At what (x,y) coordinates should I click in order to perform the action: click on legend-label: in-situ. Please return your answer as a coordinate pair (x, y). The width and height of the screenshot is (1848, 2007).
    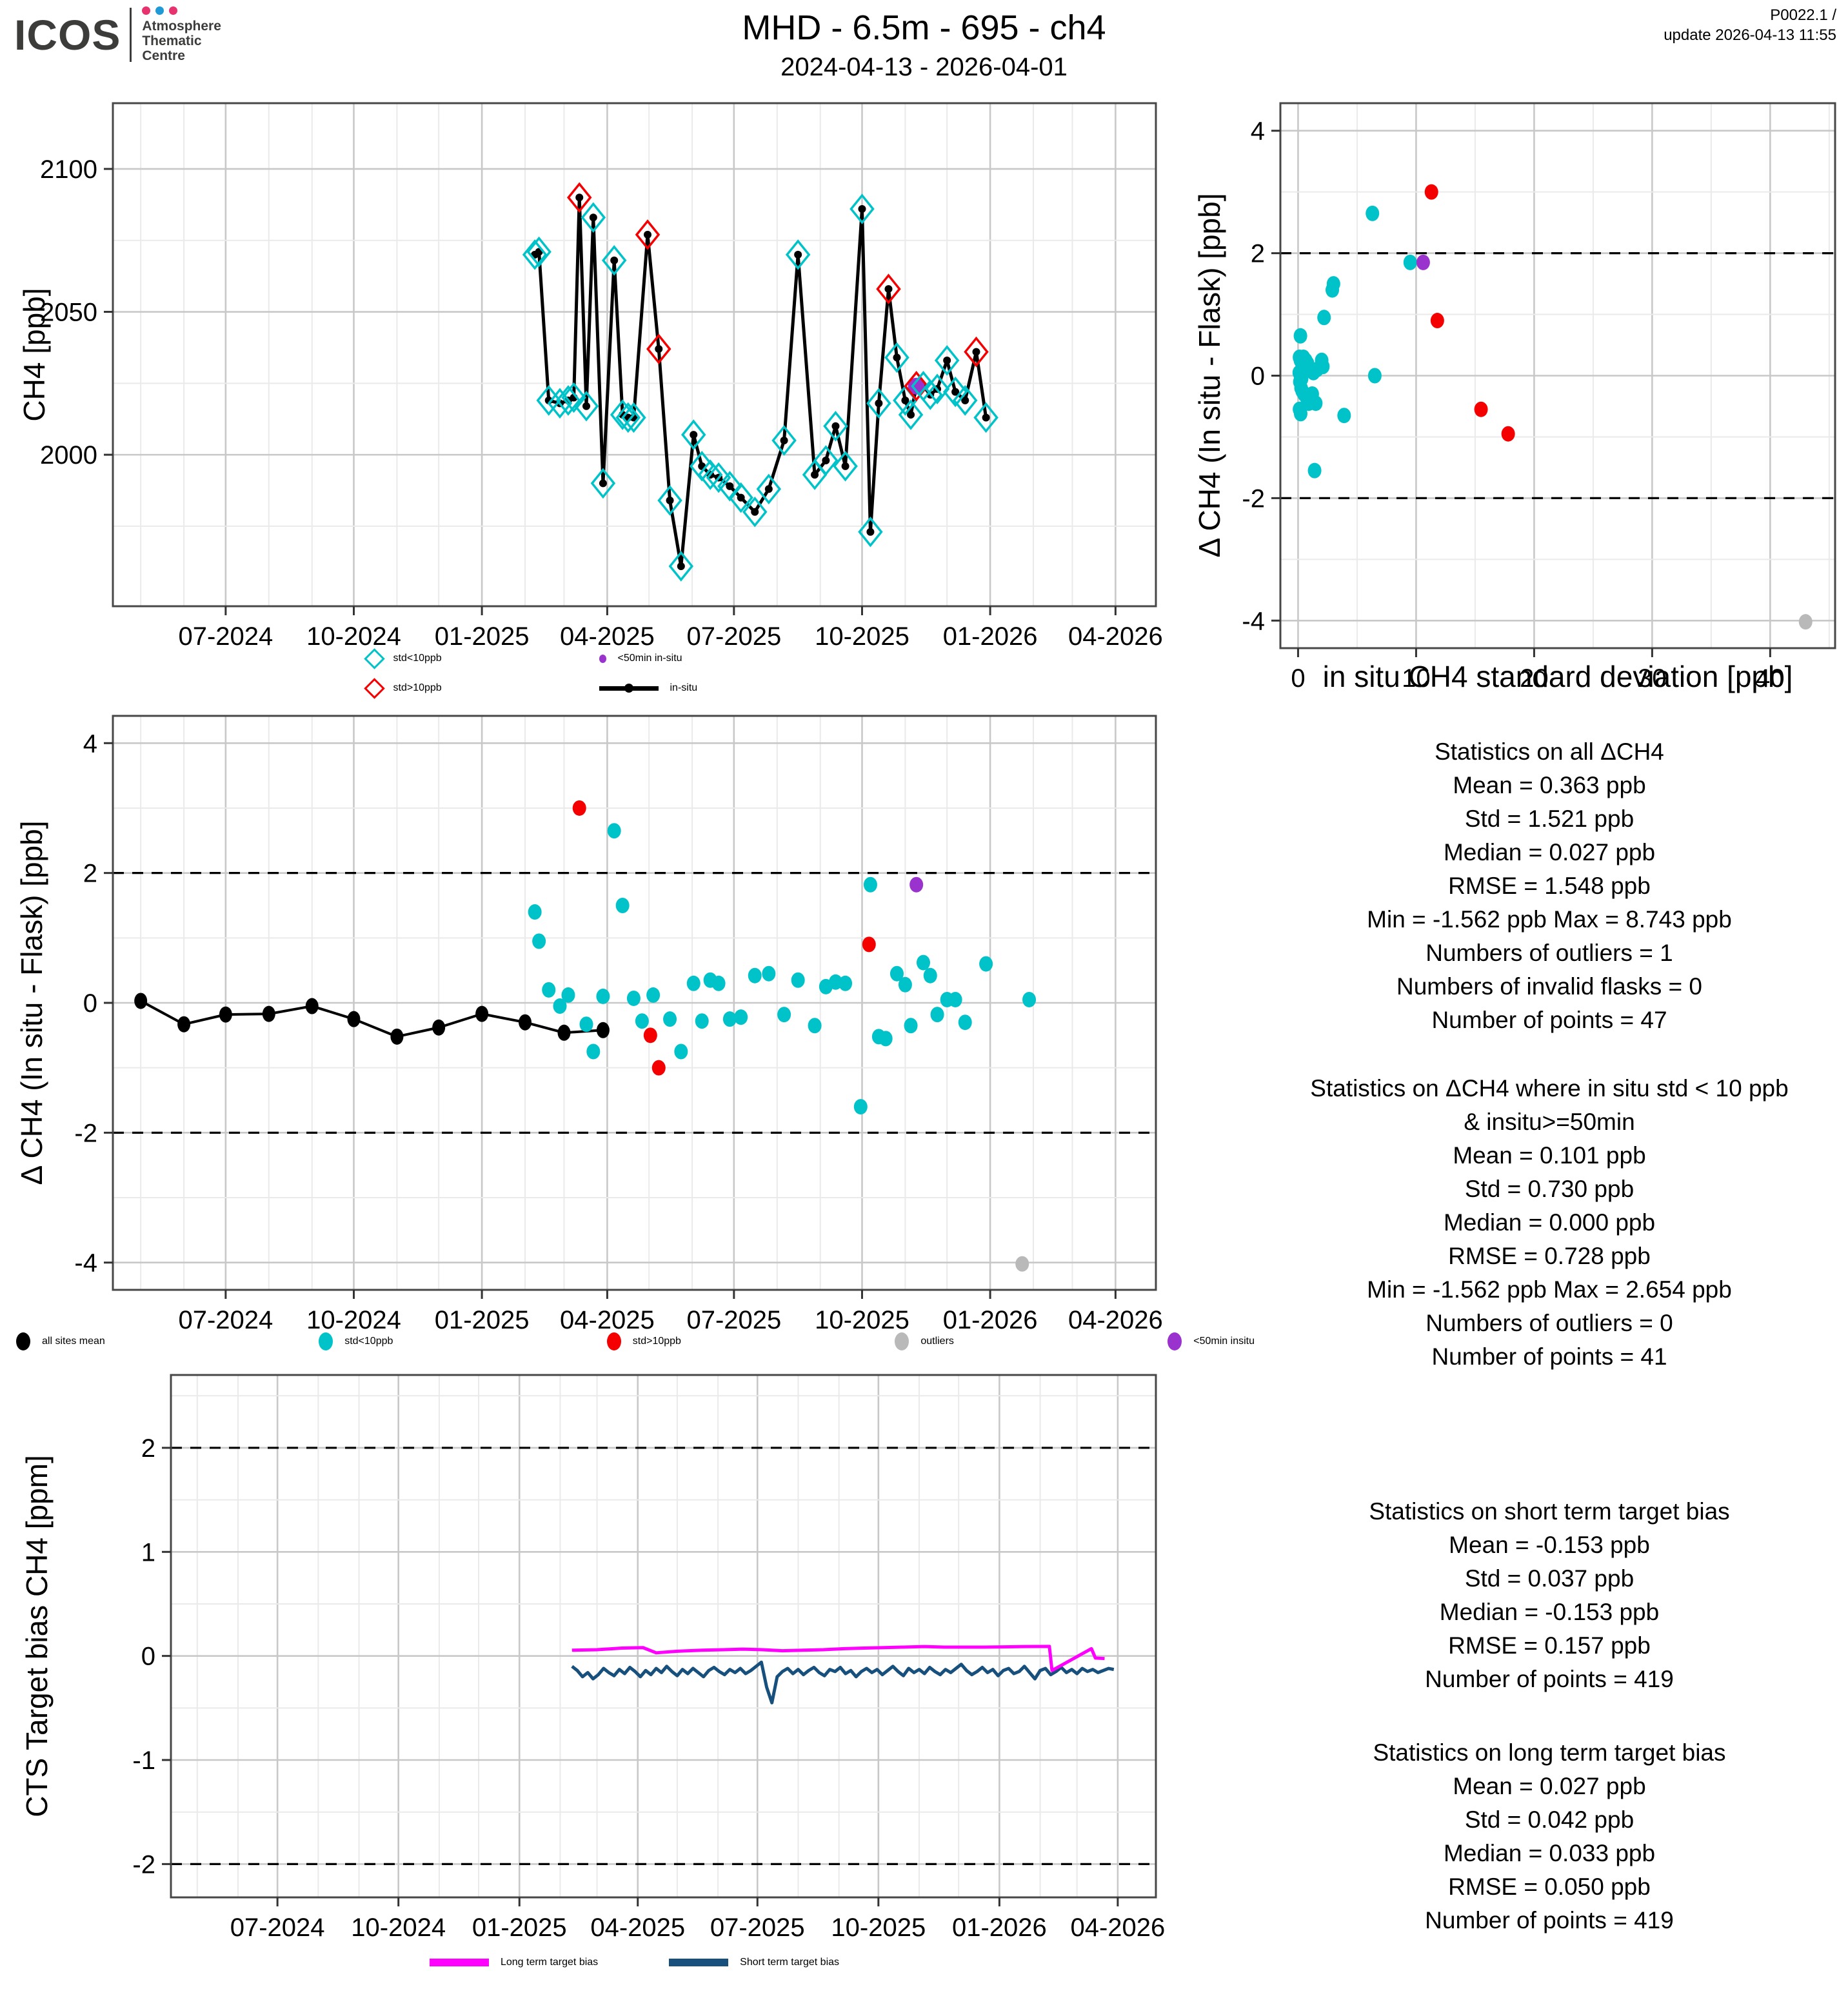
    Looking at the image, I should click on (684, 687).